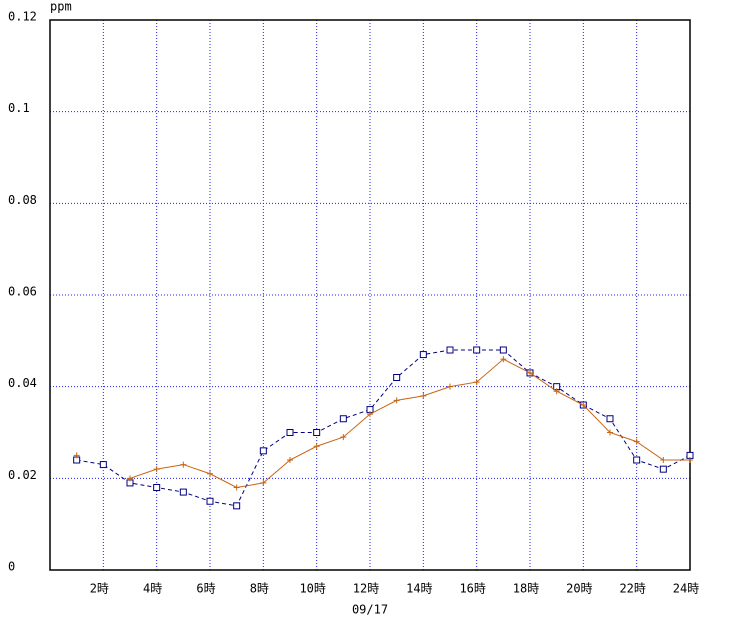 The height and width of the screenshot is (620, 738). I want to click on y-tick-label: 0.1, so click(19, 108).